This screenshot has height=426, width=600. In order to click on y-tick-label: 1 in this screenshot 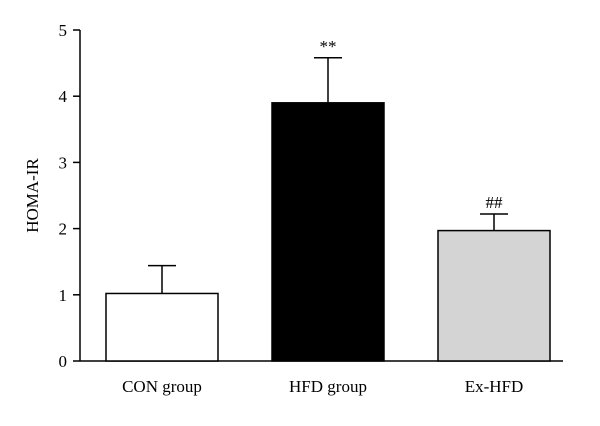, I will do `click(63, 295)`.